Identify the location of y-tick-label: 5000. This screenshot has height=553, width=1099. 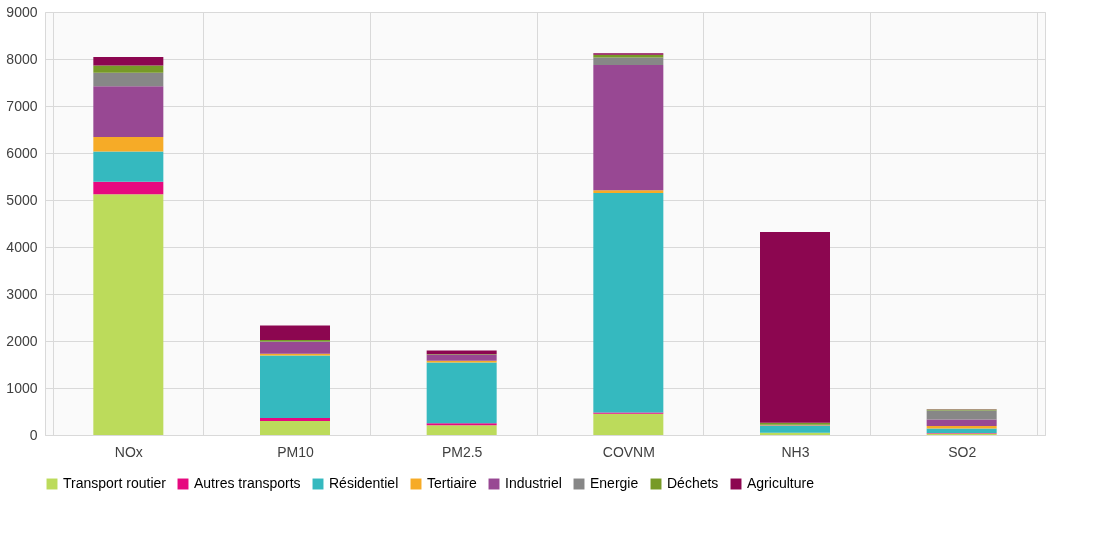
(22, 199).